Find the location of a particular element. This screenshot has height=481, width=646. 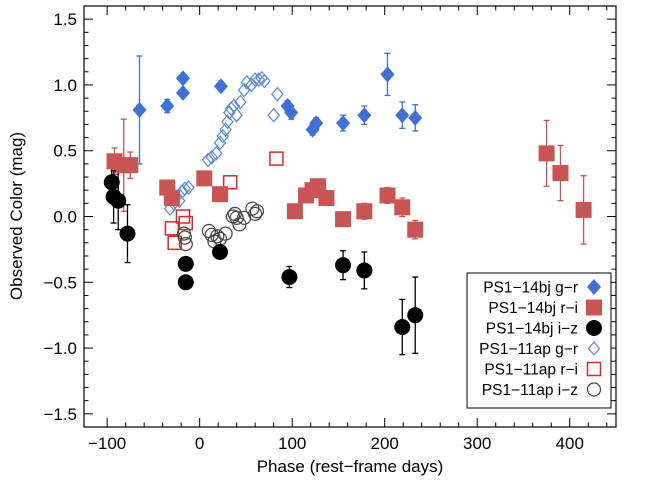

x-tick-label: 0 is located at coordinates (199, 443).